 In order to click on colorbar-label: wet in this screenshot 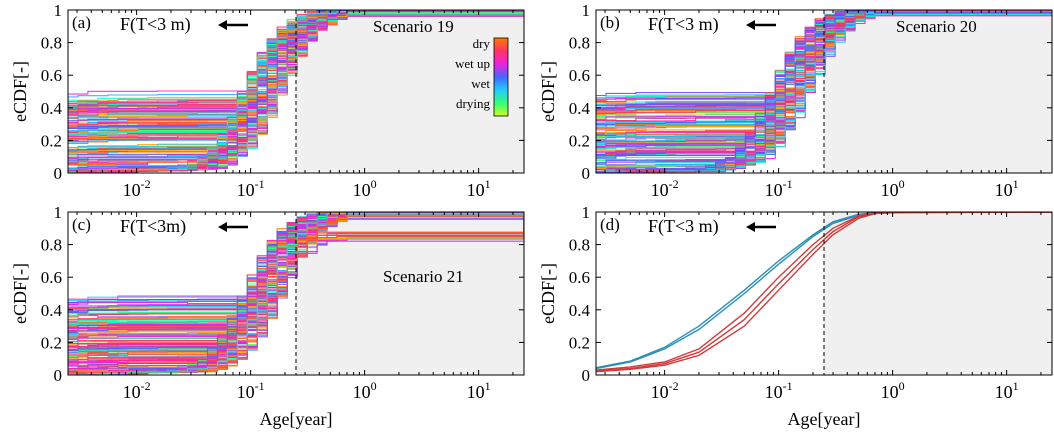, I will do `click(480, 83)`.